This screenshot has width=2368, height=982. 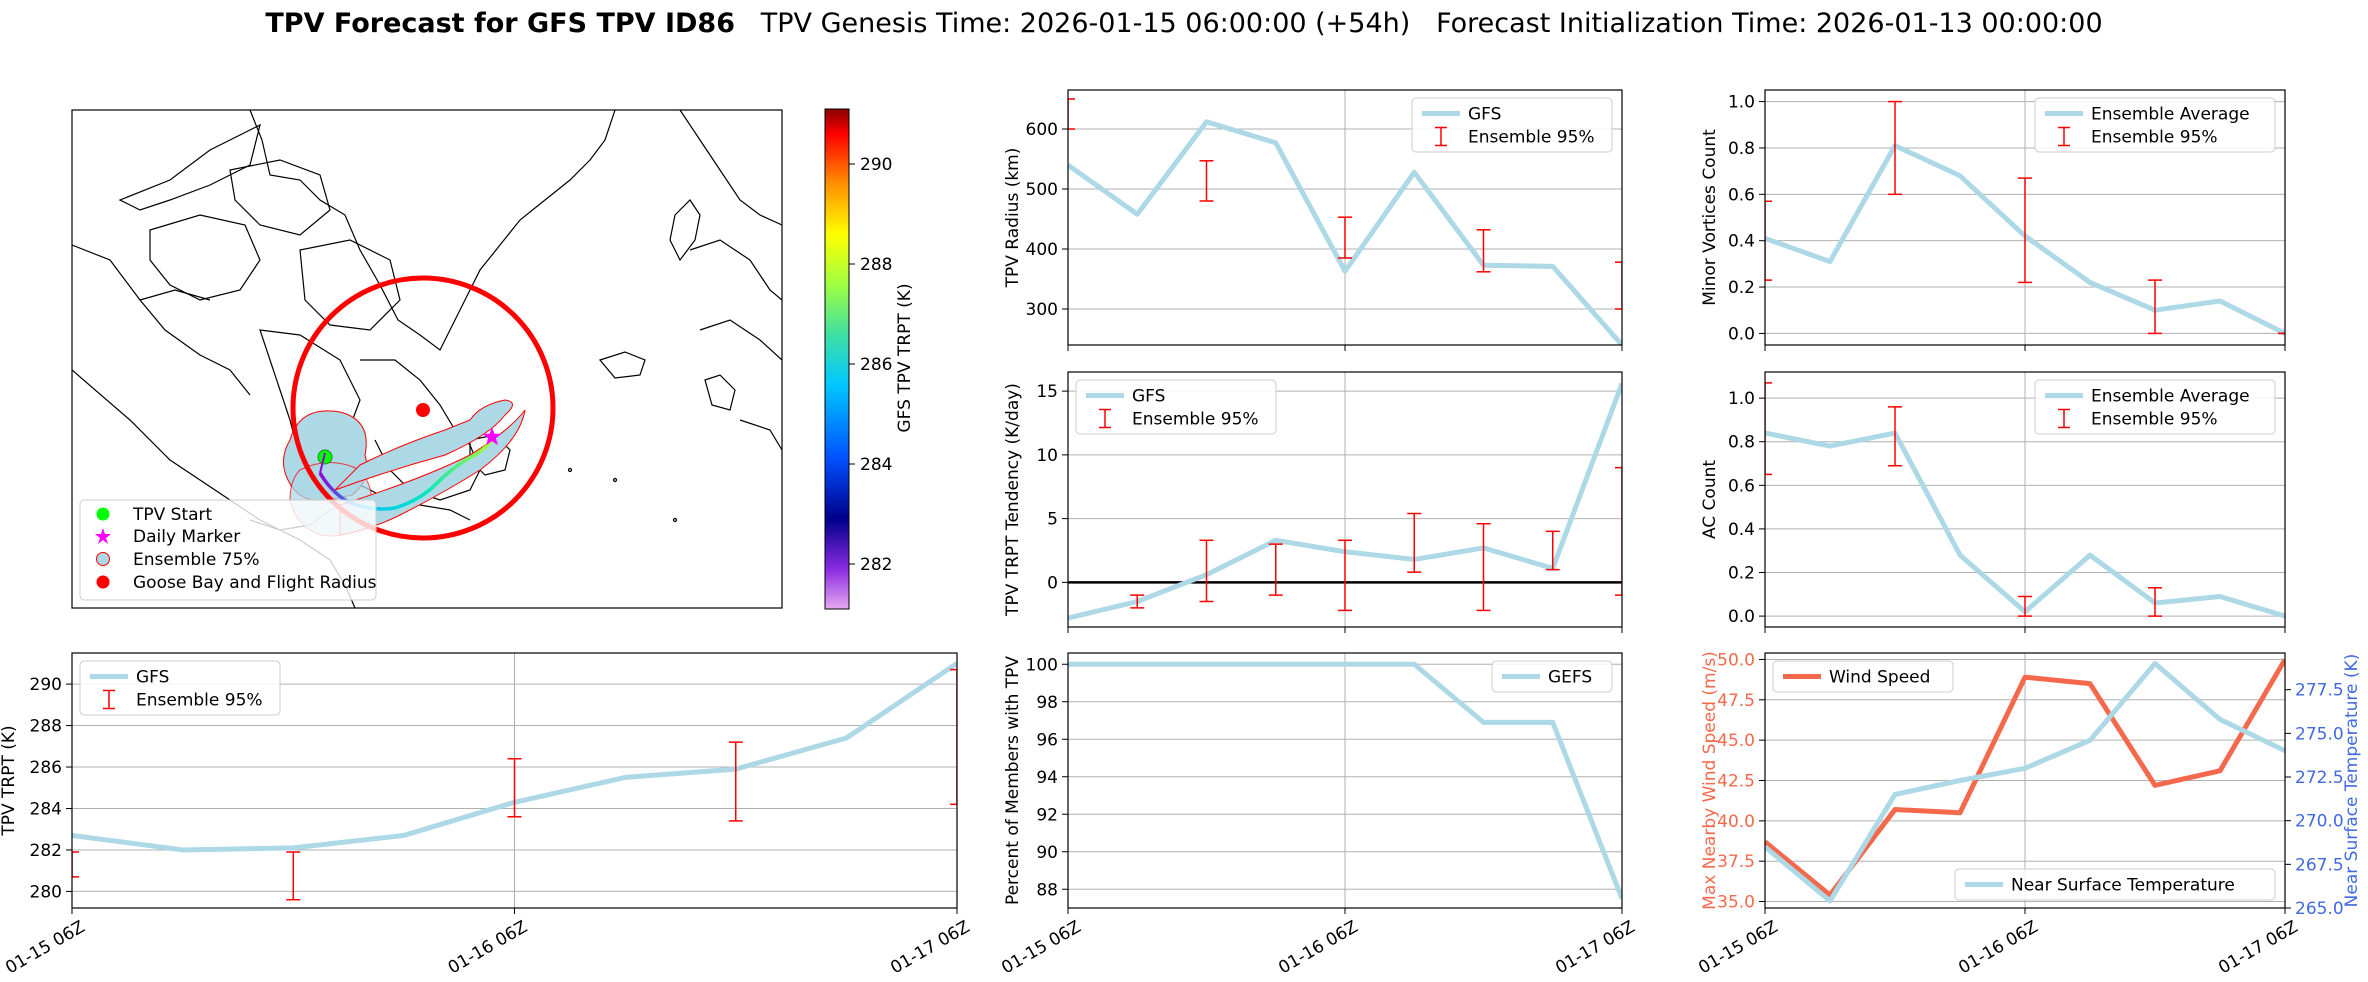 I want to click on percent-legend-upper-right: GEFS, so click(x=1552, y=676).